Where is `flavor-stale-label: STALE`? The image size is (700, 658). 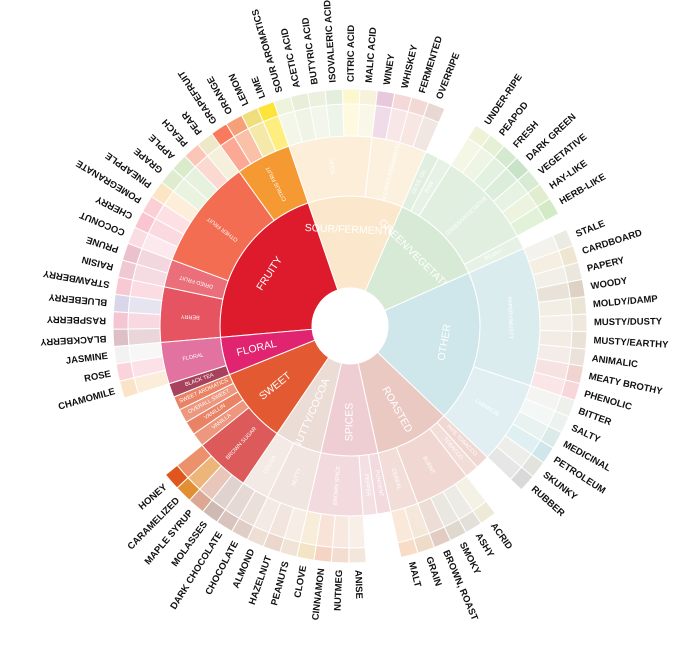 flavor-stale-label: STALE is located at coordinates (590, 229).